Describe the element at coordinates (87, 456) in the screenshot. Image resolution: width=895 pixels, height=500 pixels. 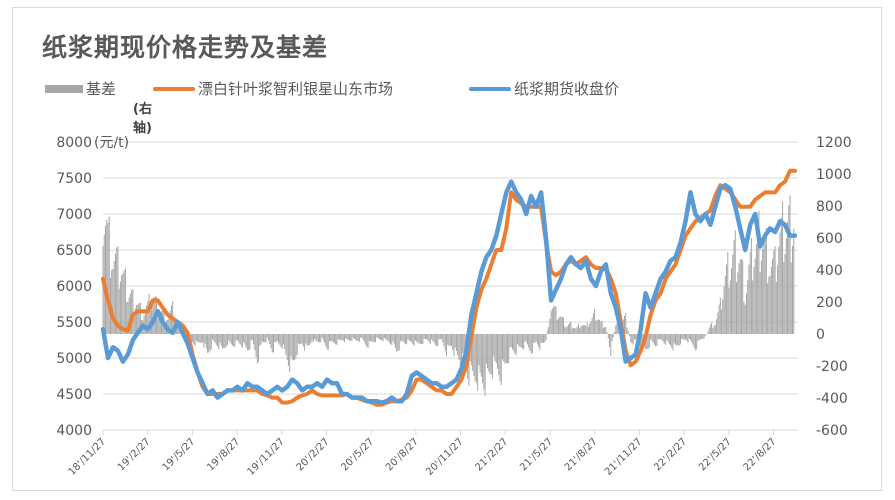
I see `x-axis-tick-label: 18'/11/27` at that location.